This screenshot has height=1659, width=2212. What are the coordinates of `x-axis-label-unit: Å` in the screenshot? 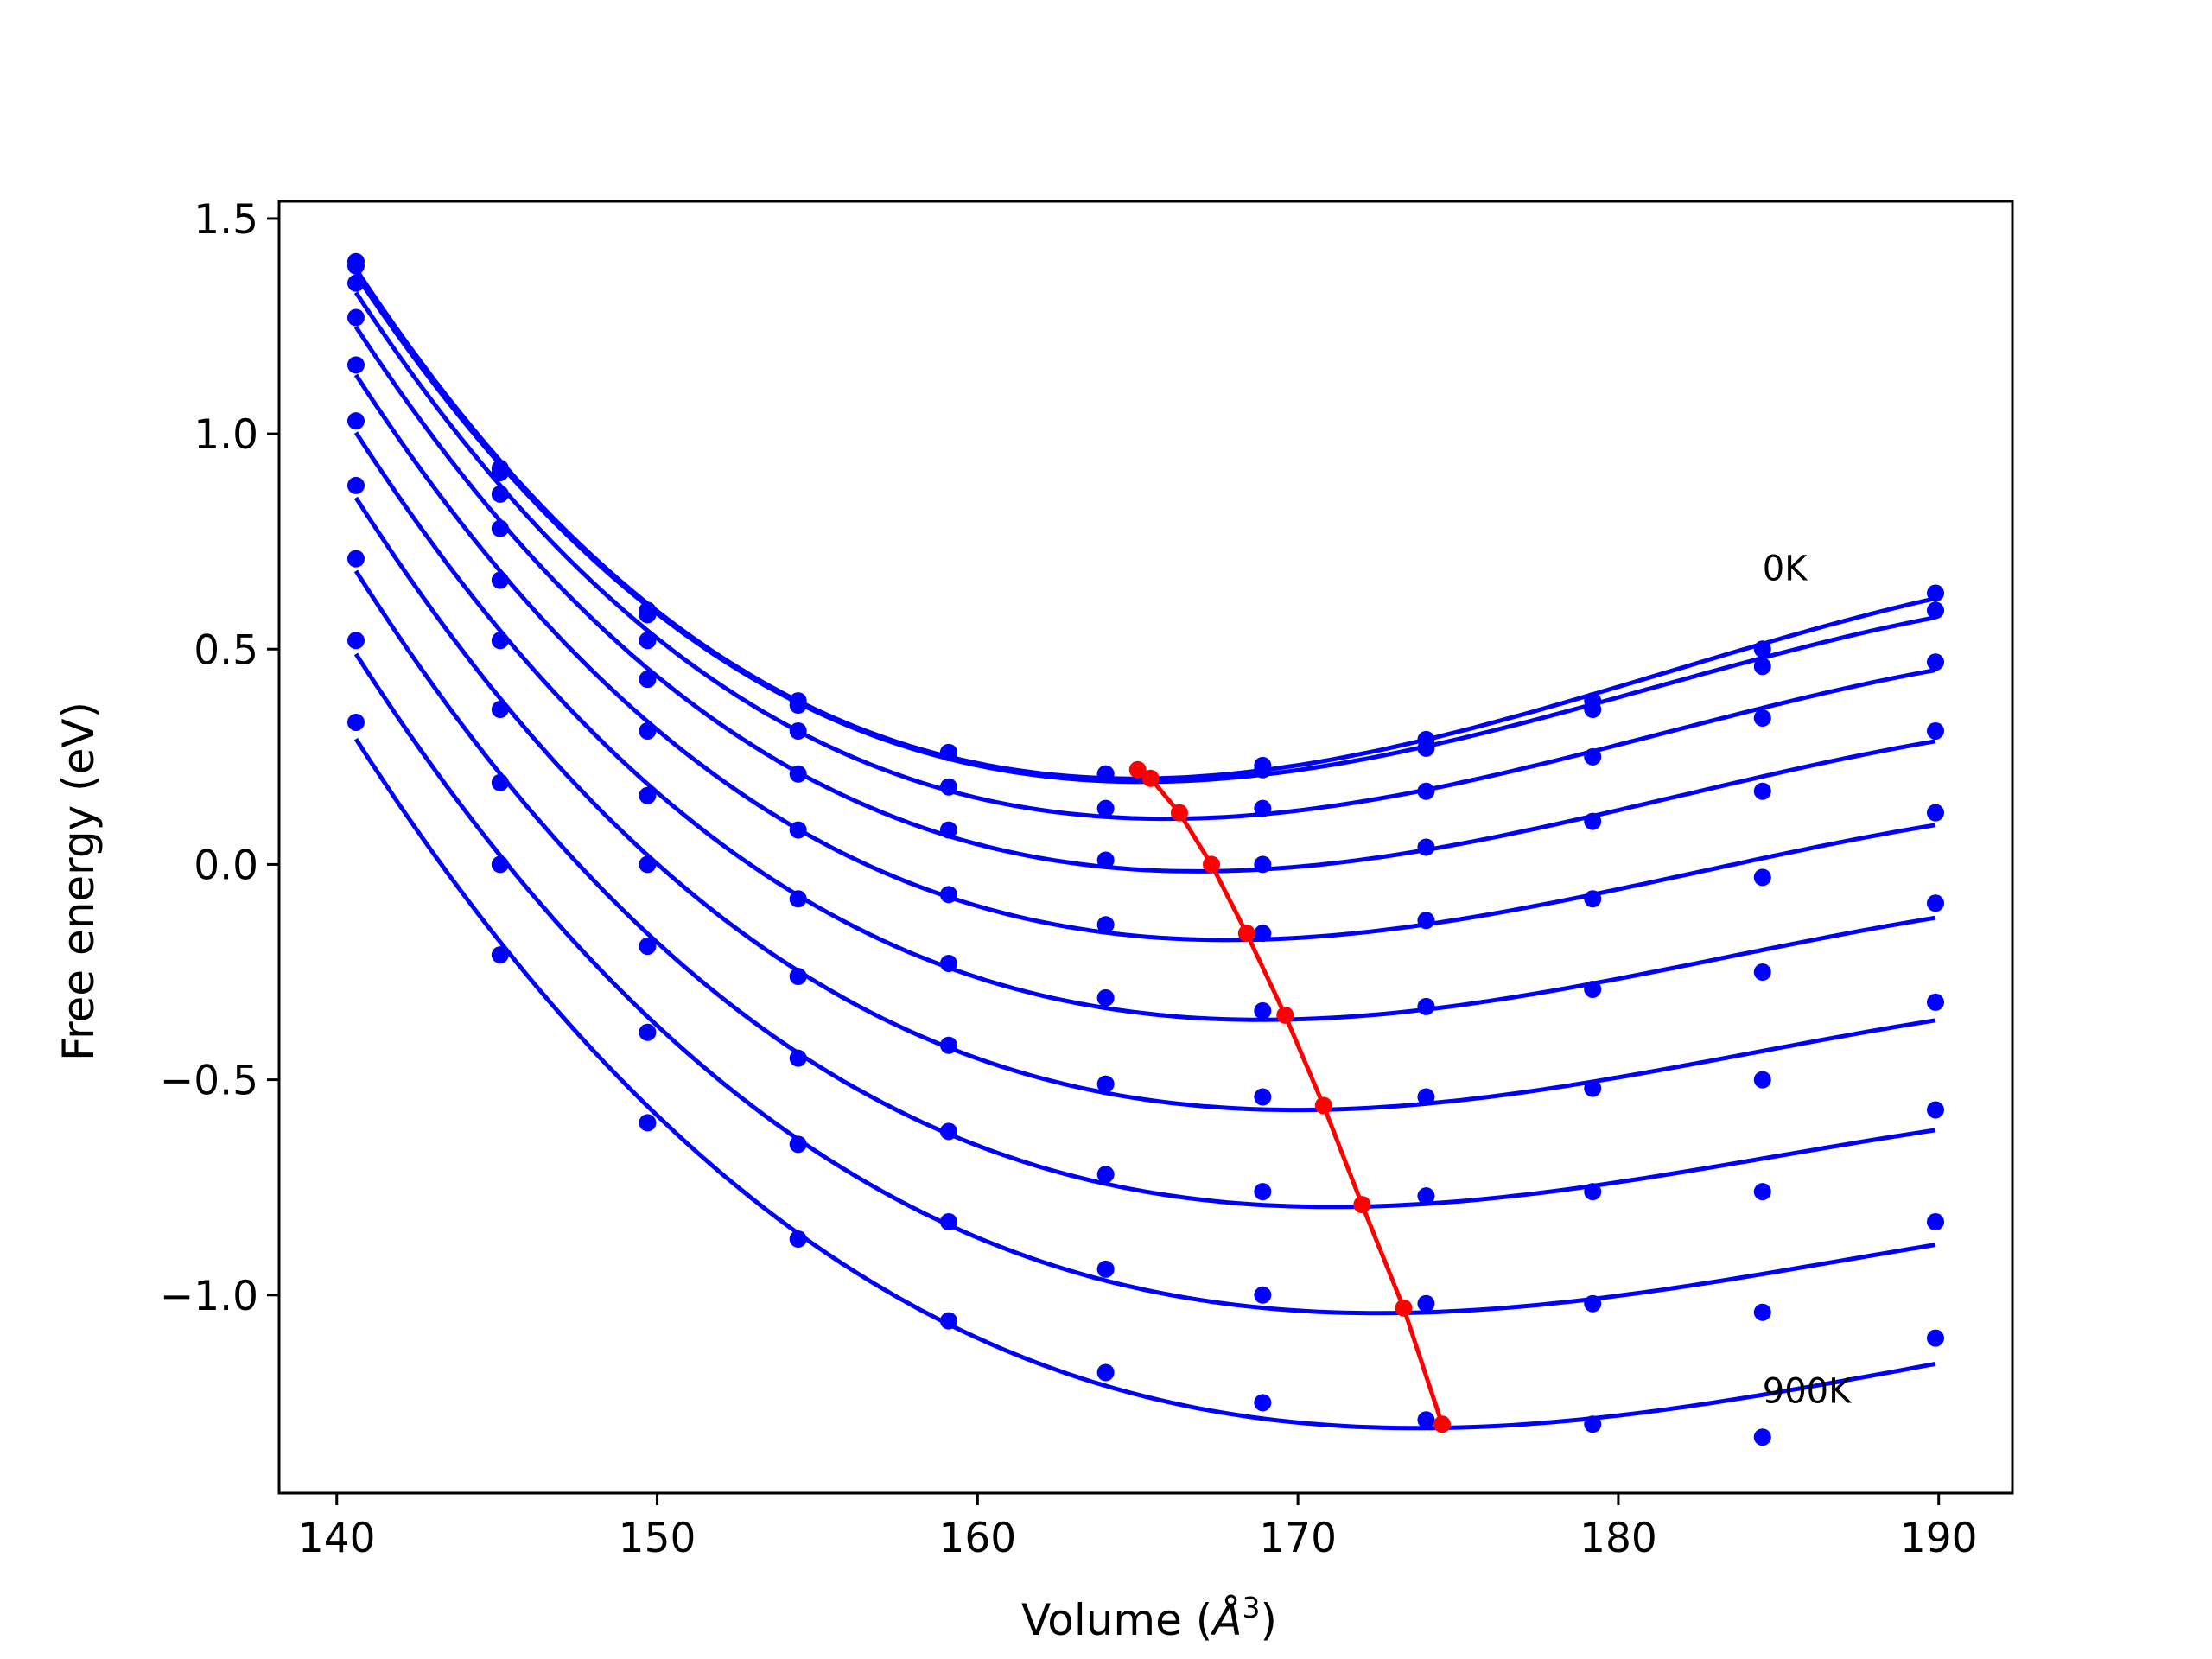 It's located at (1226, 1620).